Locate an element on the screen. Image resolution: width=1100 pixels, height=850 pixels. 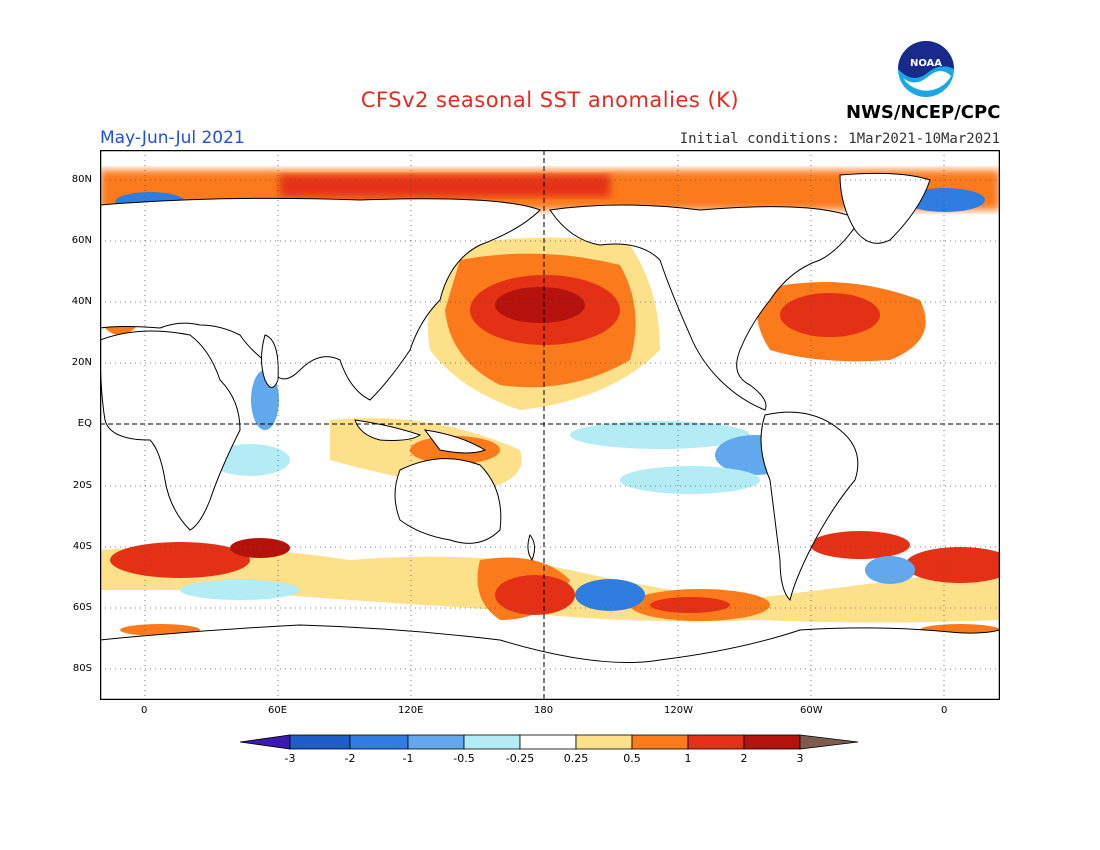
legend-label: 2 is located at coordinates (744, 758).